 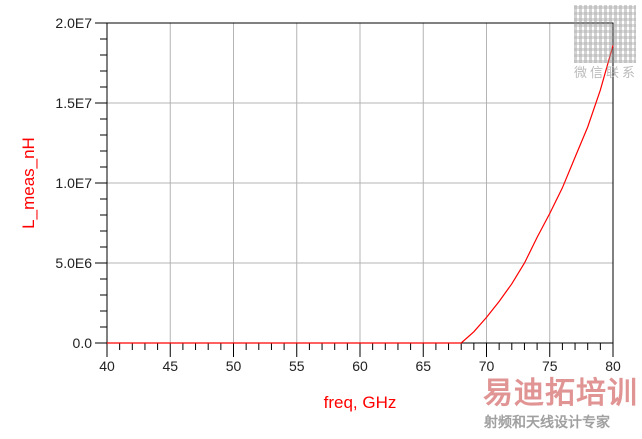 I want to click on watermark-contact: 微信联系, so click(x=606, y=73).